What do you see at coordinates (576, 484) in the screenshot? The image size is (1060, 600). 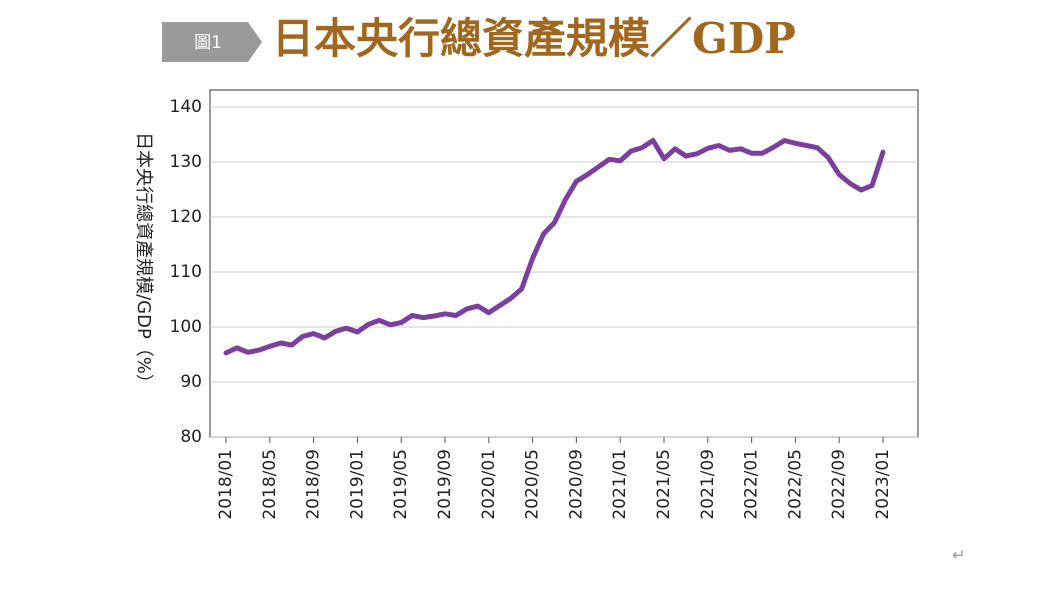 I see `x-tick-label: 2020/09` at bounding box center [576, 484].